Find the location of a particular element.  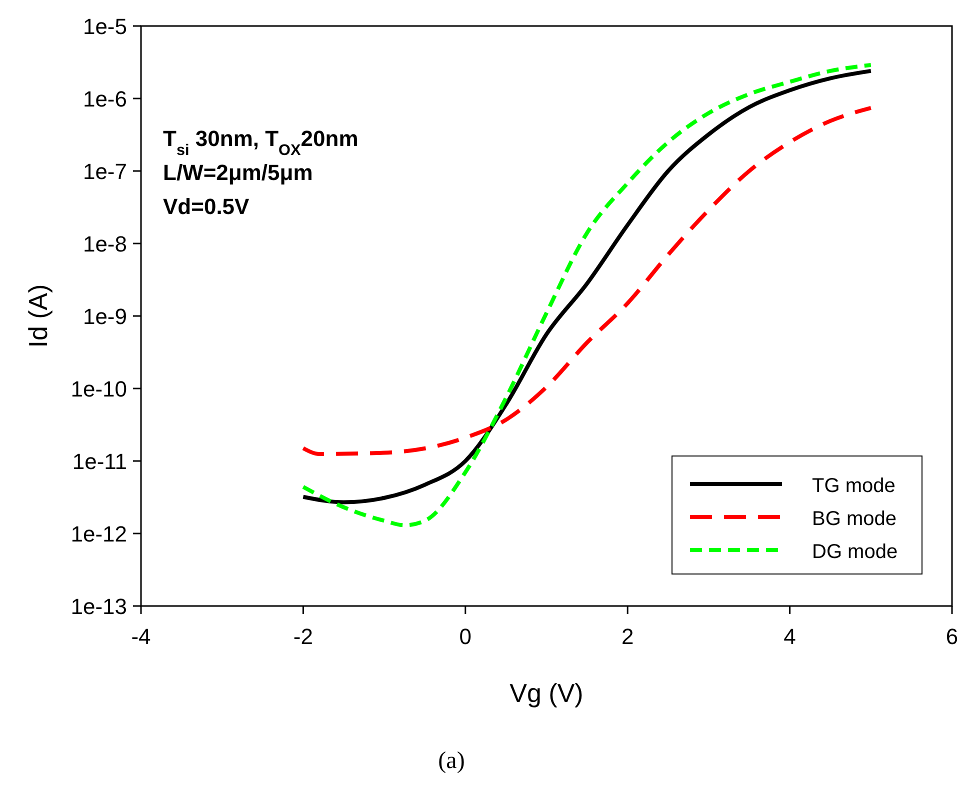

y-axis-title: Id (A) is located at coordinates (38, 316).